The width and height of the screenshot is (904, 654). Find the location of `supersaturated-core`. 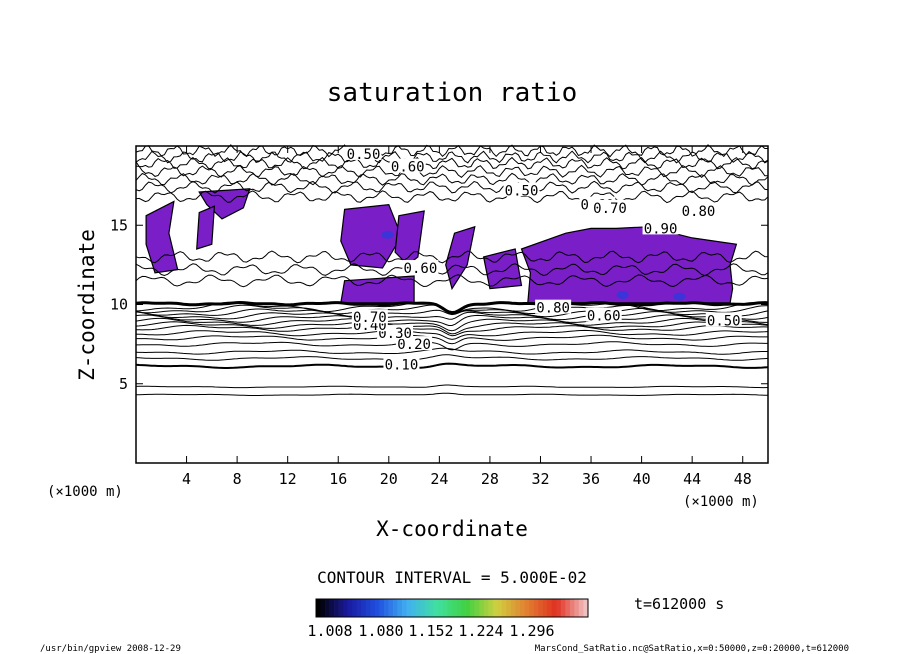

supersaturated-core is located at coordinates (622, 294).